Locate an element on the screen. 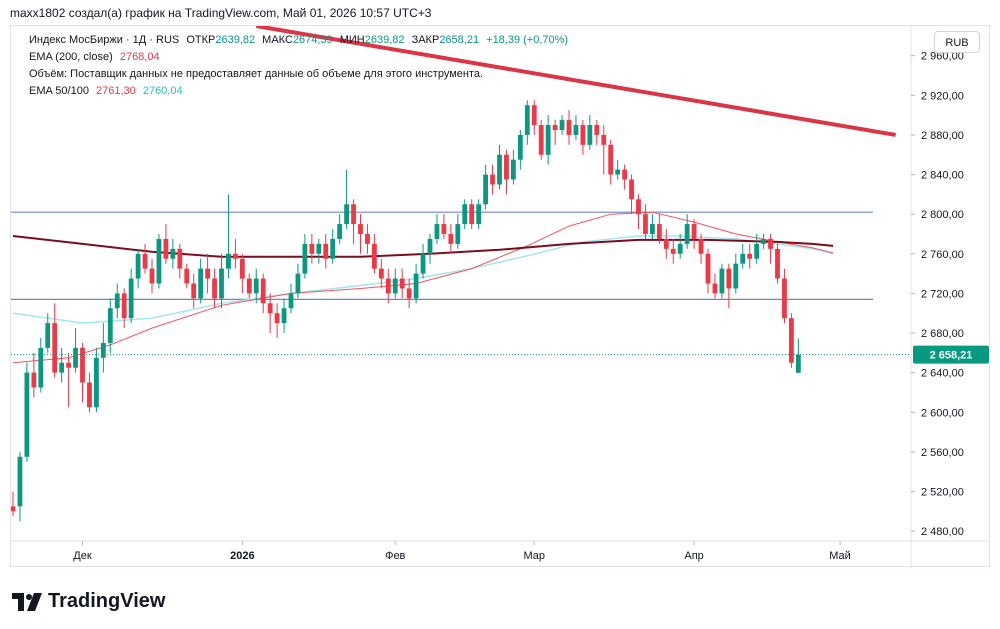 This screenshot has height=629, width=1000. x-tick-label: Мар is located at coordinates (534, 556).